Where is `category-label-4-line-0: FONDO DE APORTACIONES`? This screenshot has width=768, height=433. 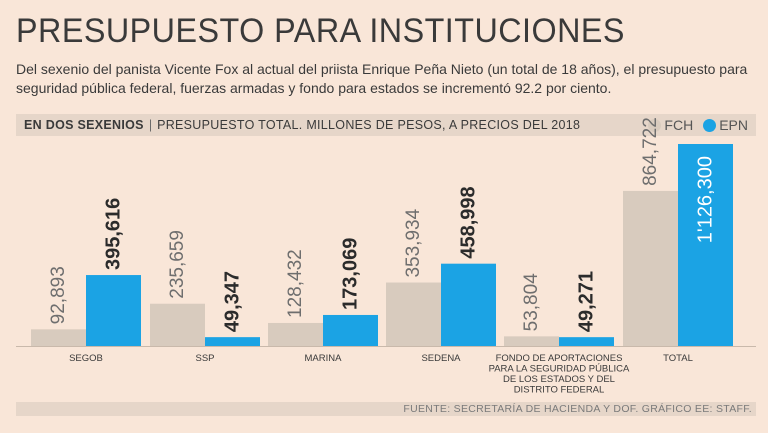 category-label-4-line-0: FONDO DE APORTACIONES is located at coordinates (559, 358).